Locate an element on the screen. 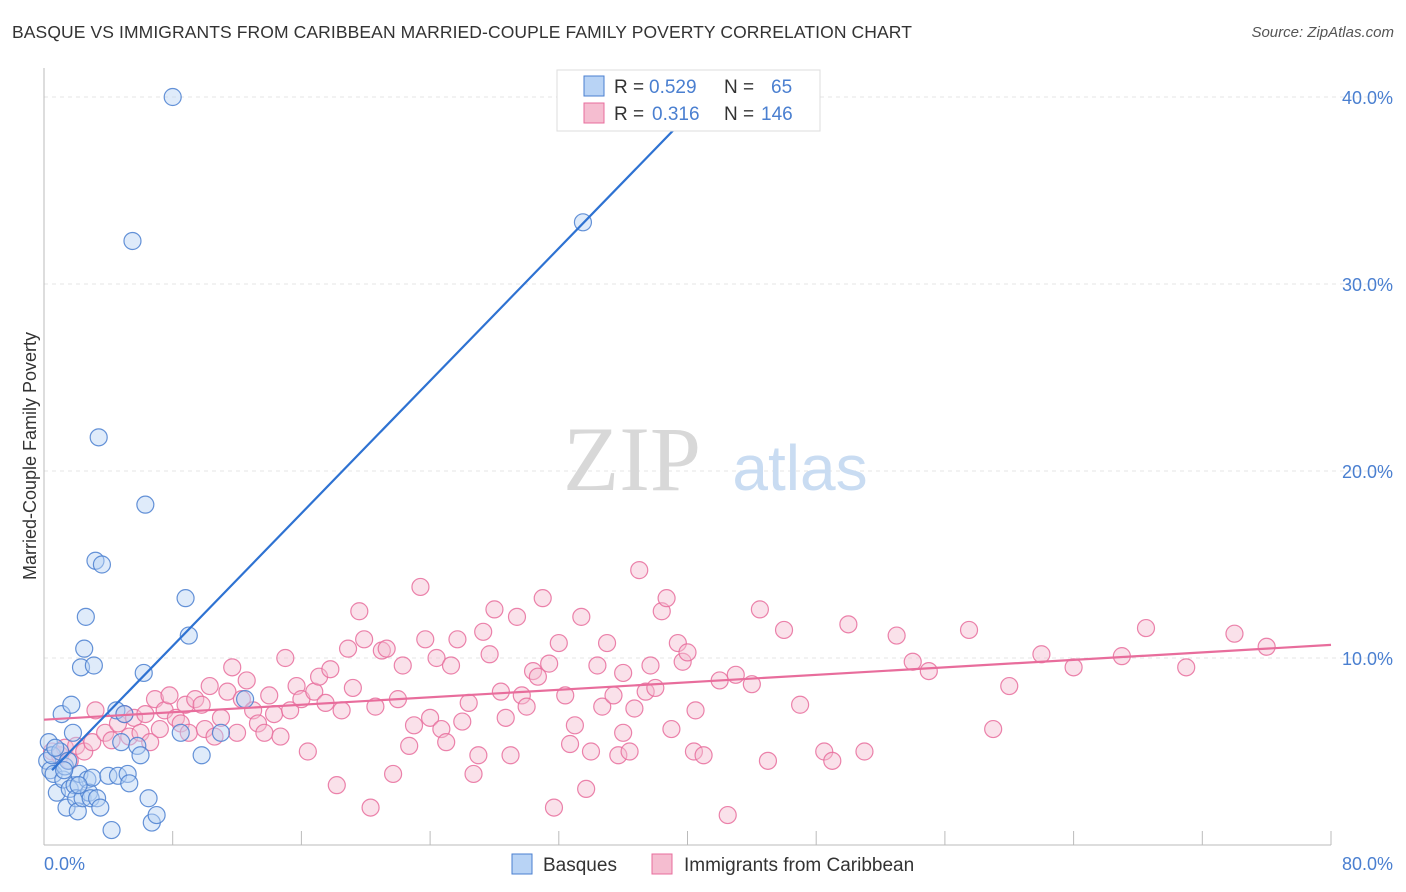 The width and height of the screenshot is (1406, 892). legend-r-label-pink: R = is located at coordinates (629, 114).